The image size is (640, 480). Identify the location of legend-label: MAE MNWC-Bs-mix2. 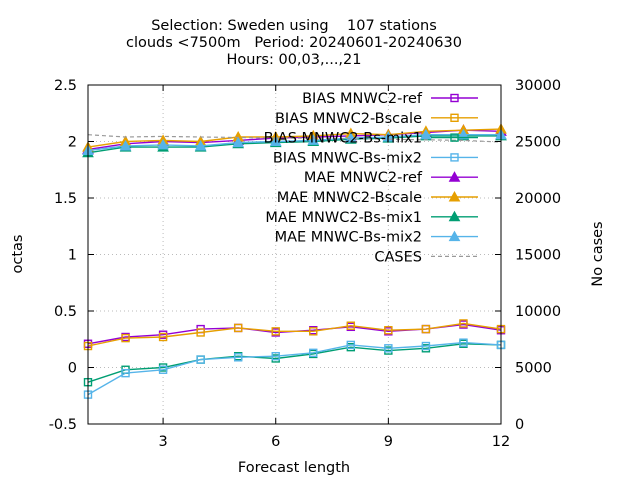
(348, 238).